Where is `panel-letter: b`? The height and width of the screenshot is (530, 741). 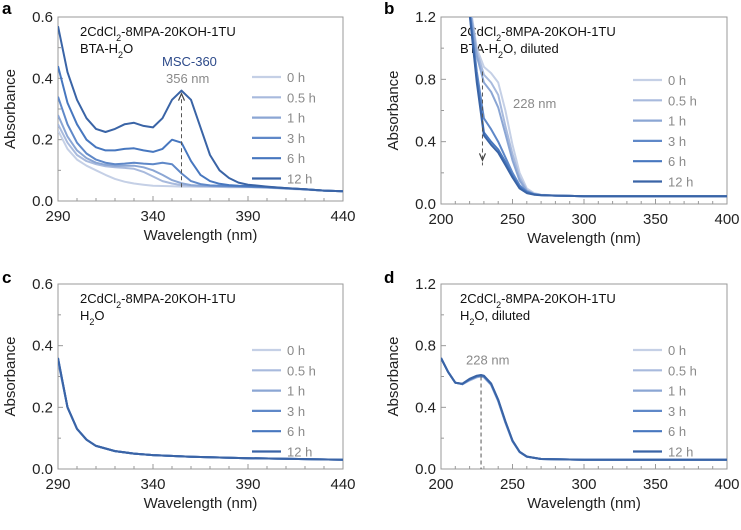
panel-letter: b is located at coordinates (389, 9).